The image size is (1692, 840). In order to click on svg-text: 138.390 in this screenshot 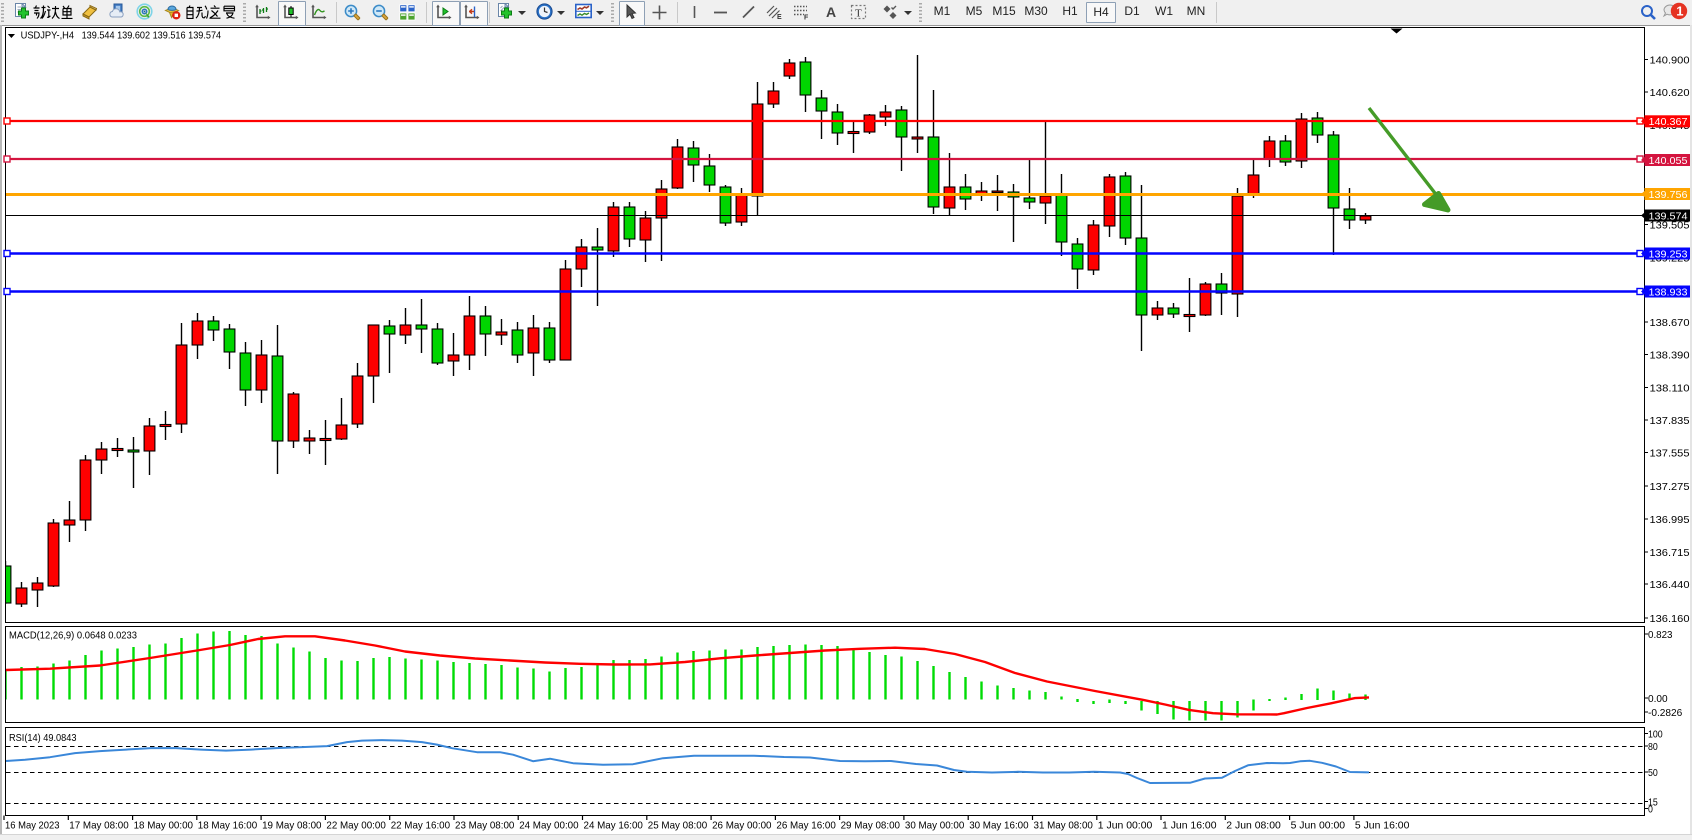, I will do `click(1670, 355)`.